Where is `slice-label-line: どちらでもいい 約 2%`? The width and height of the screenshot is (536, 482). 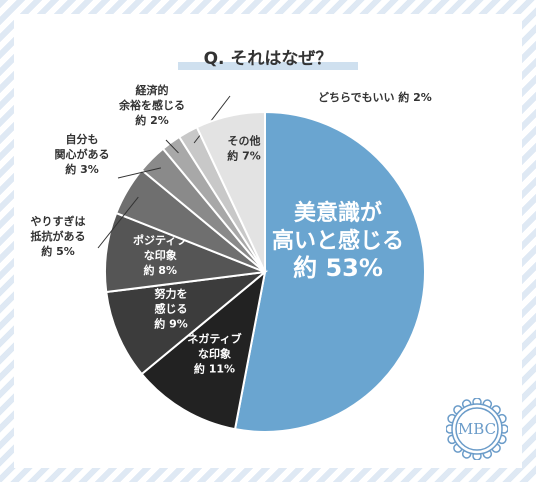
slice-label-line: どちらでもいい 約 2% is located at coordinates (375, 97).